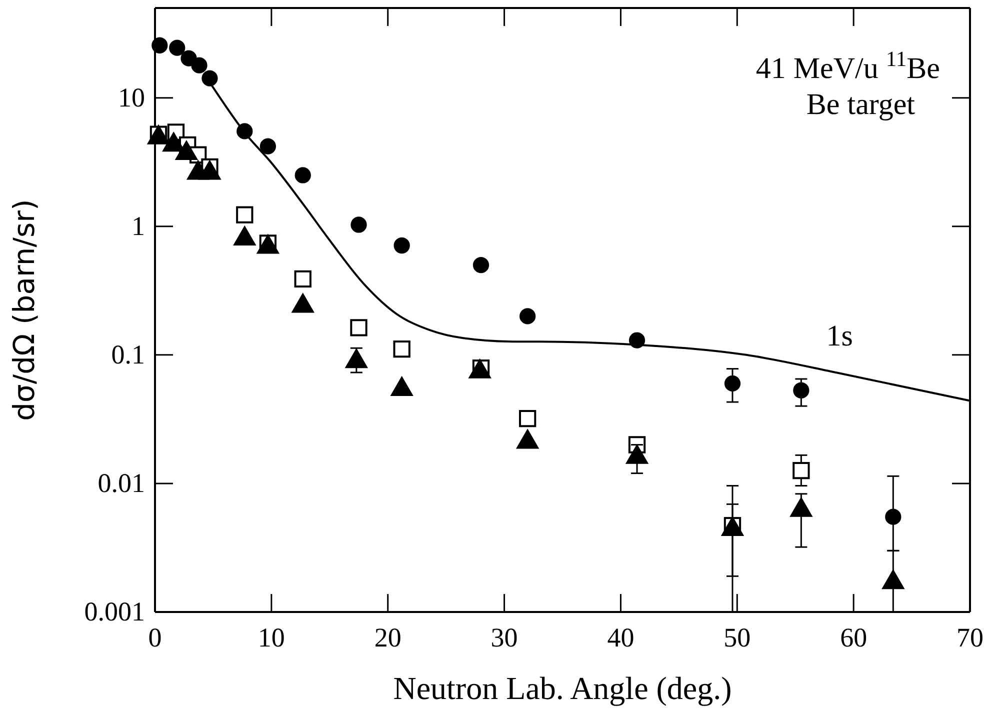 Image resolution: width=994 pixels, height=719 pixels. I want to click on x-tick-label: 50, so click(737, 637).